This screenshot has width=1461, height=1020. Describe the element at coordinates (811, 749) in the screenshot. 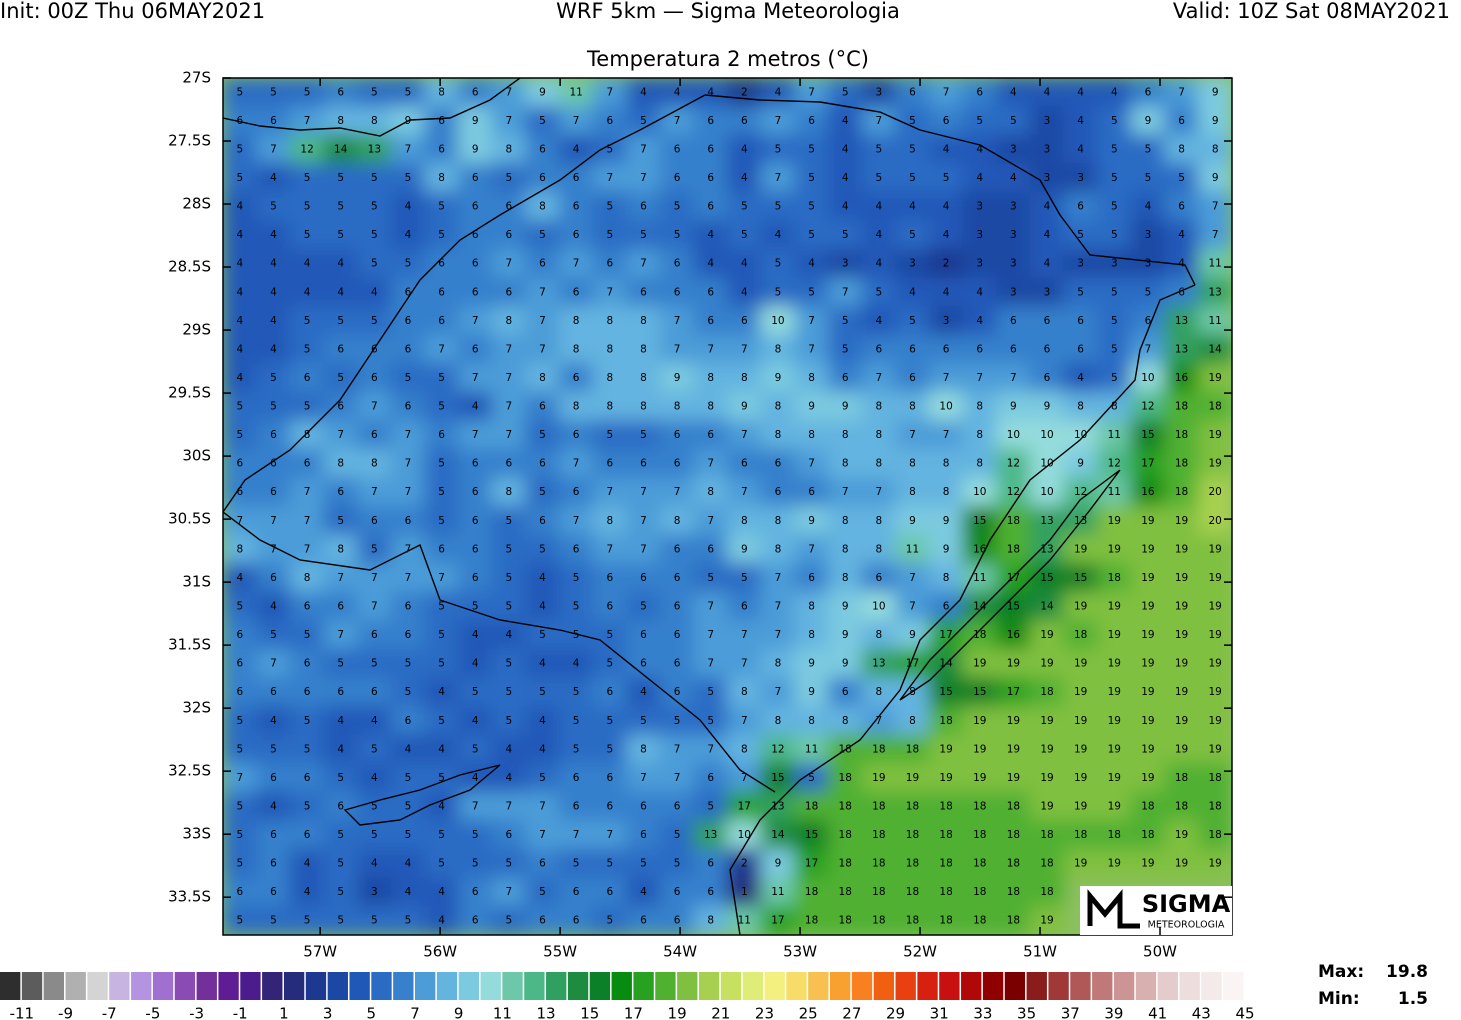

I see `temperature-label: 11` at that location.